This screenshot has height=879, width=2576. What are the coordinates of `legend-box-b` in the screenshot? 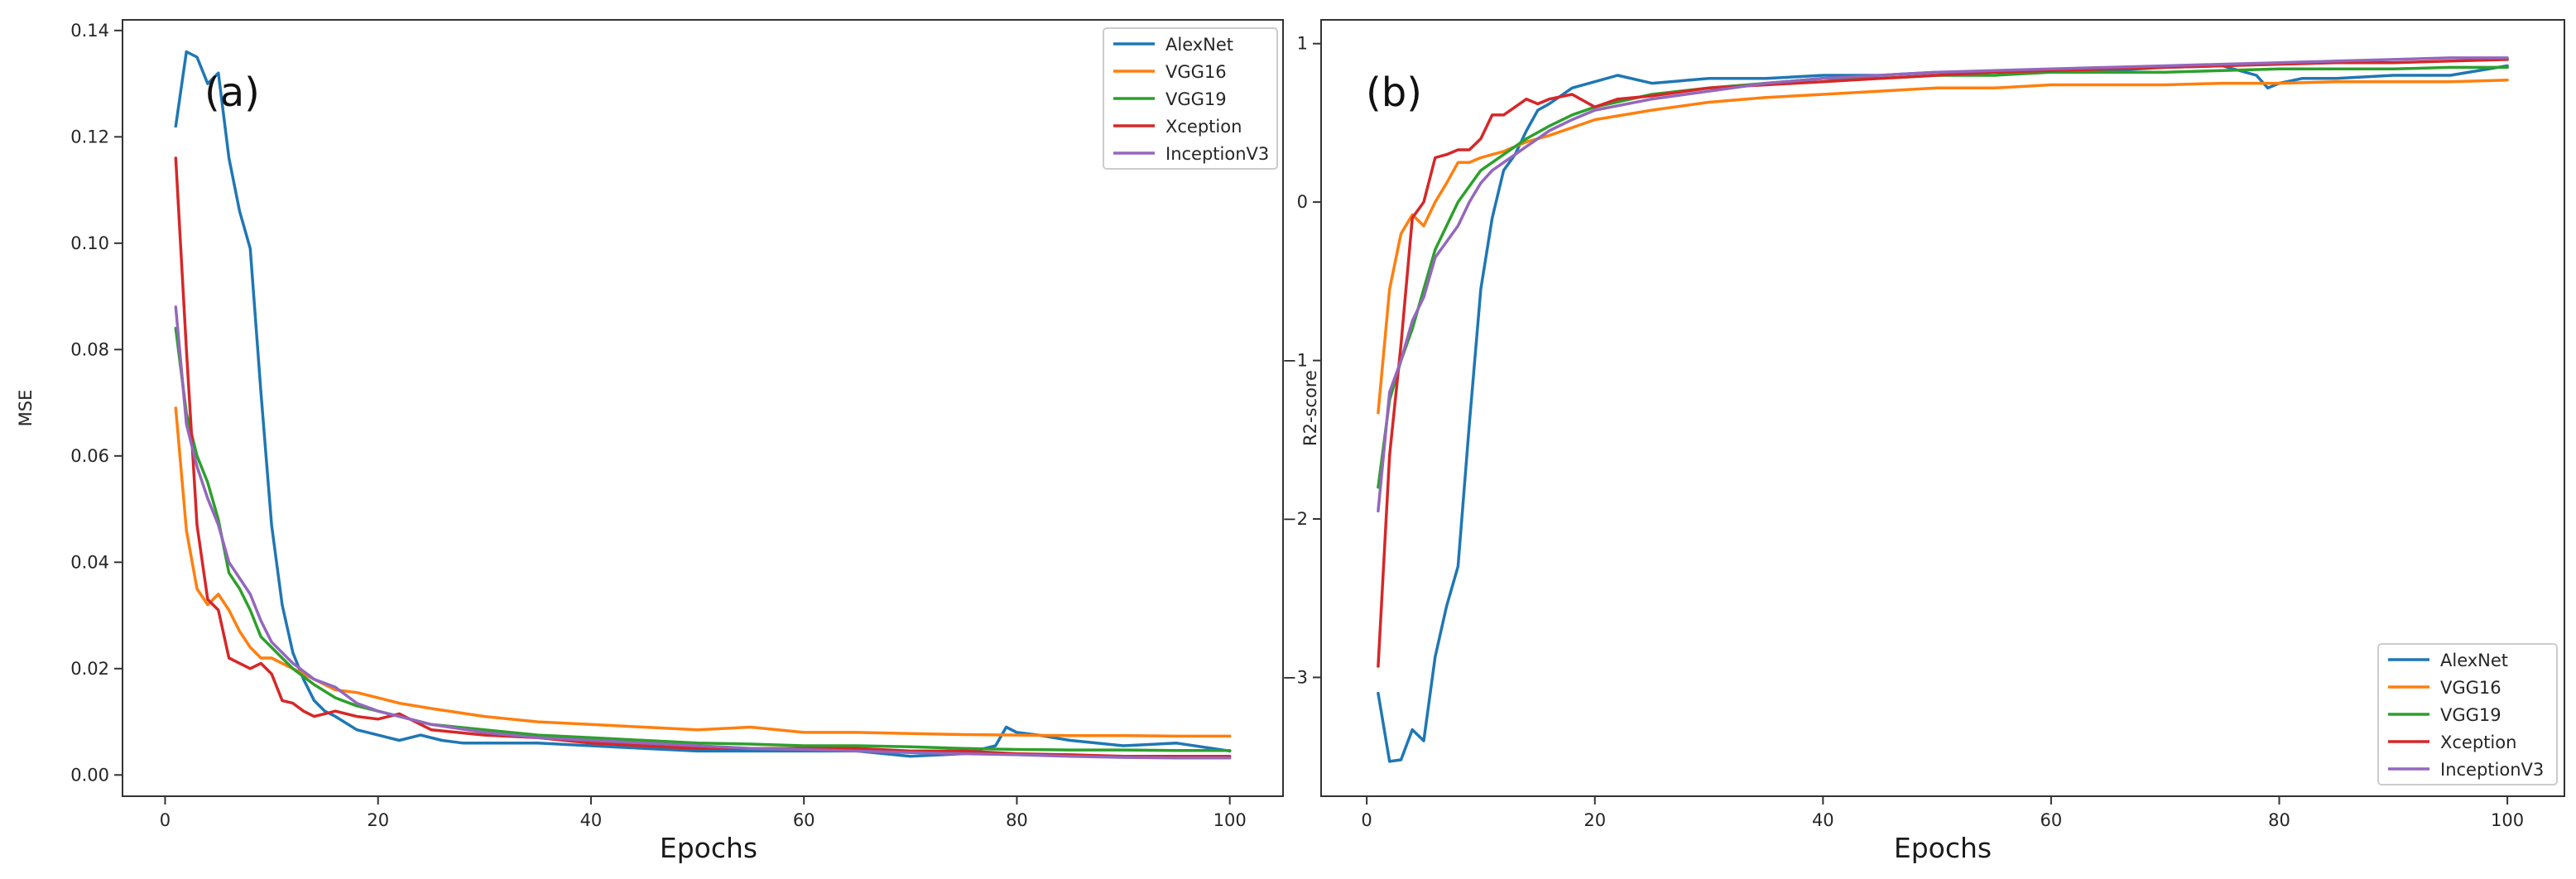 It's located at (2467, 714).